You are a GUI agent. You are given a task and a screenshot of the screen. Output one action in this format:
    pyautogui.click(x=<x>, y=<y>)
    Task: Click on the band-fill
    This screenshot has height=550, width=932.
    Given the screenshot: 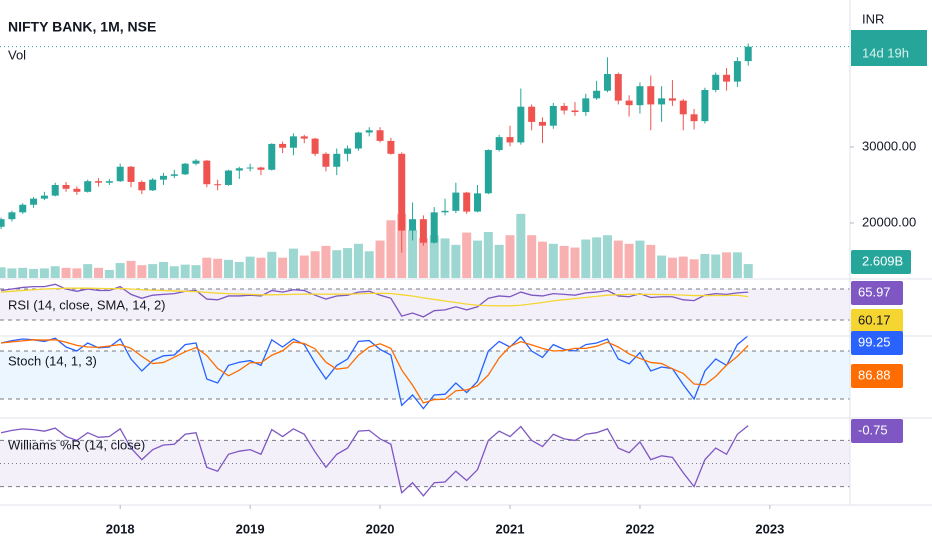 What is the action you would take?
    pyautogui.click(x=425, y=375)
    